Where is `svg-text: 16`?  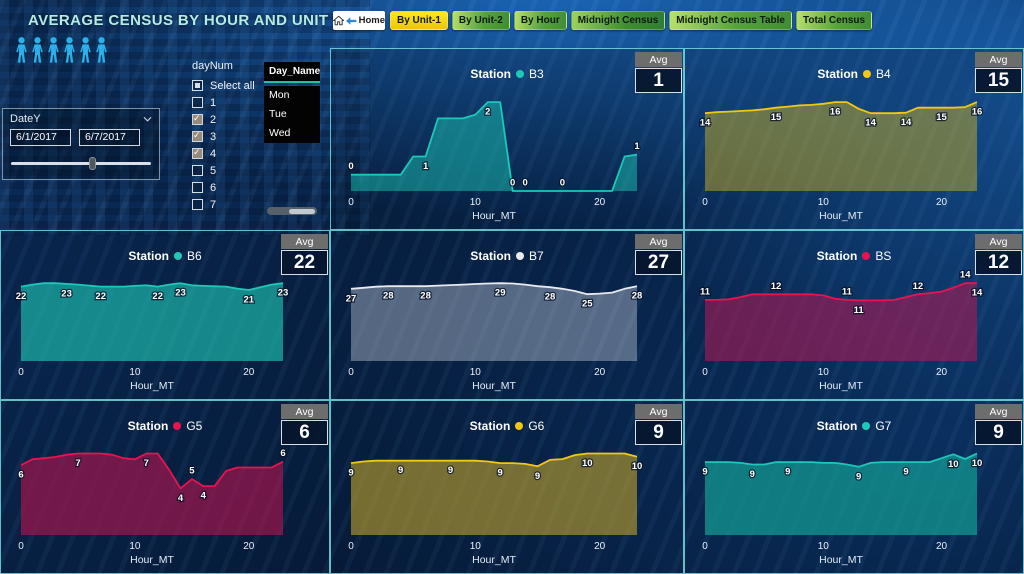
svg-text: 16 is located at coordinates (835, 112).